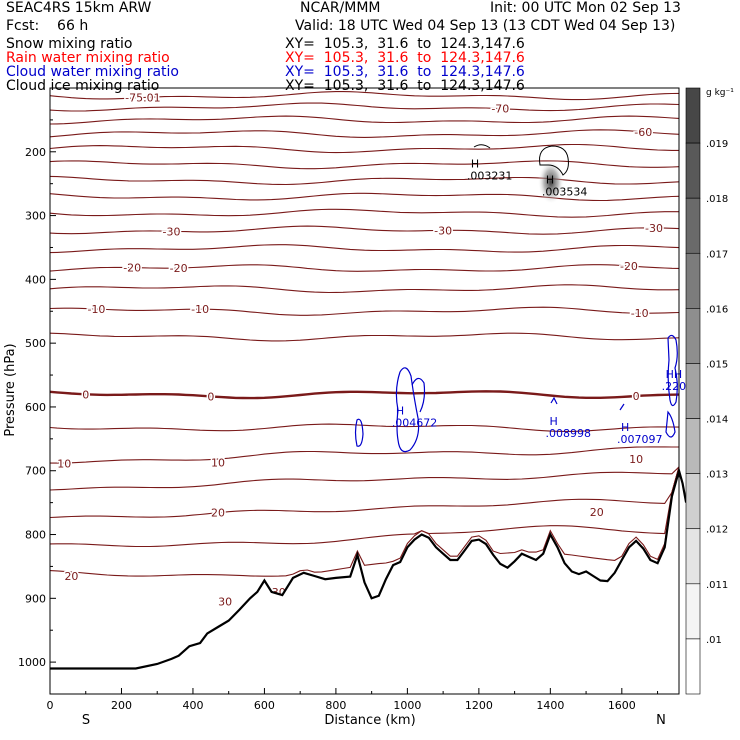 This screenshot has width=740, height=740. Describe the element at coordinates (479, 705) in the screenshot. I see `x-tick-label: 1200` at that location.